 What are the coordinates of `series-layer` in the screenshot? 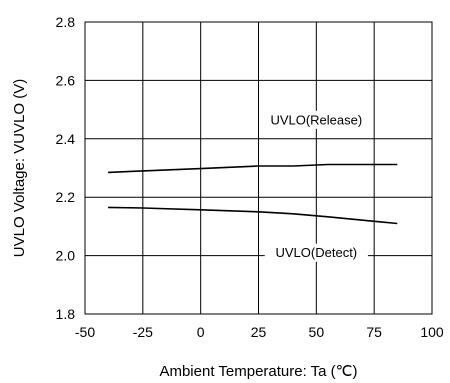 It's located at (253, 194).